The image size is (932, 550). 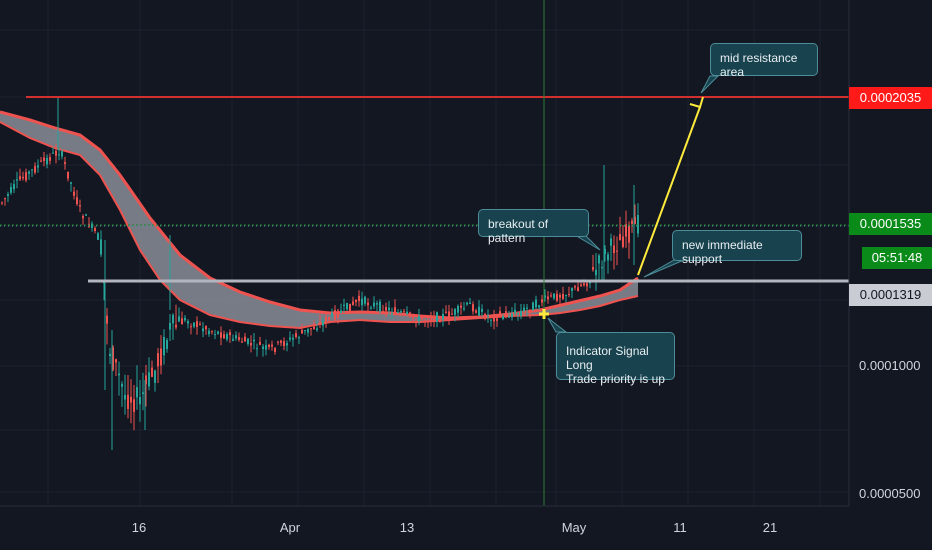 I want to click on current-price-text: 0.0001535, so click(x=890, y=223).